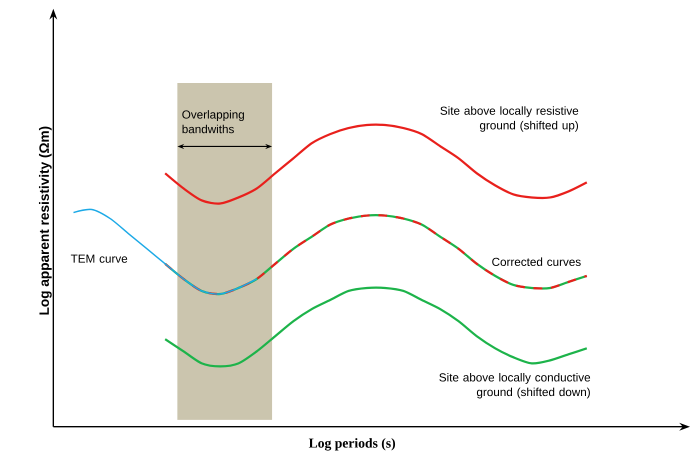 Image resolution: width=691 pixels, height=464 pixels. Describe the element at coordinates (213, 122) in the screenshot. I see `annotation: Overlapping bandwiths` at that location.